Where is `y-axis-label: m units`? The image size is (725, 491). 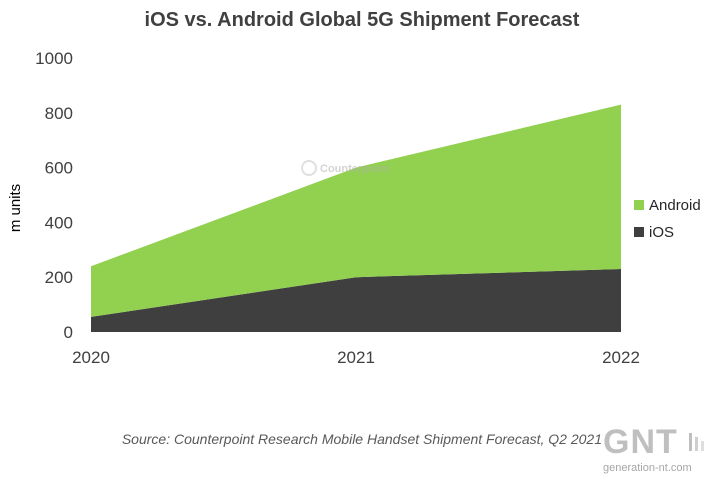
y-axis-label: m units is located at coordinates (15, 208).